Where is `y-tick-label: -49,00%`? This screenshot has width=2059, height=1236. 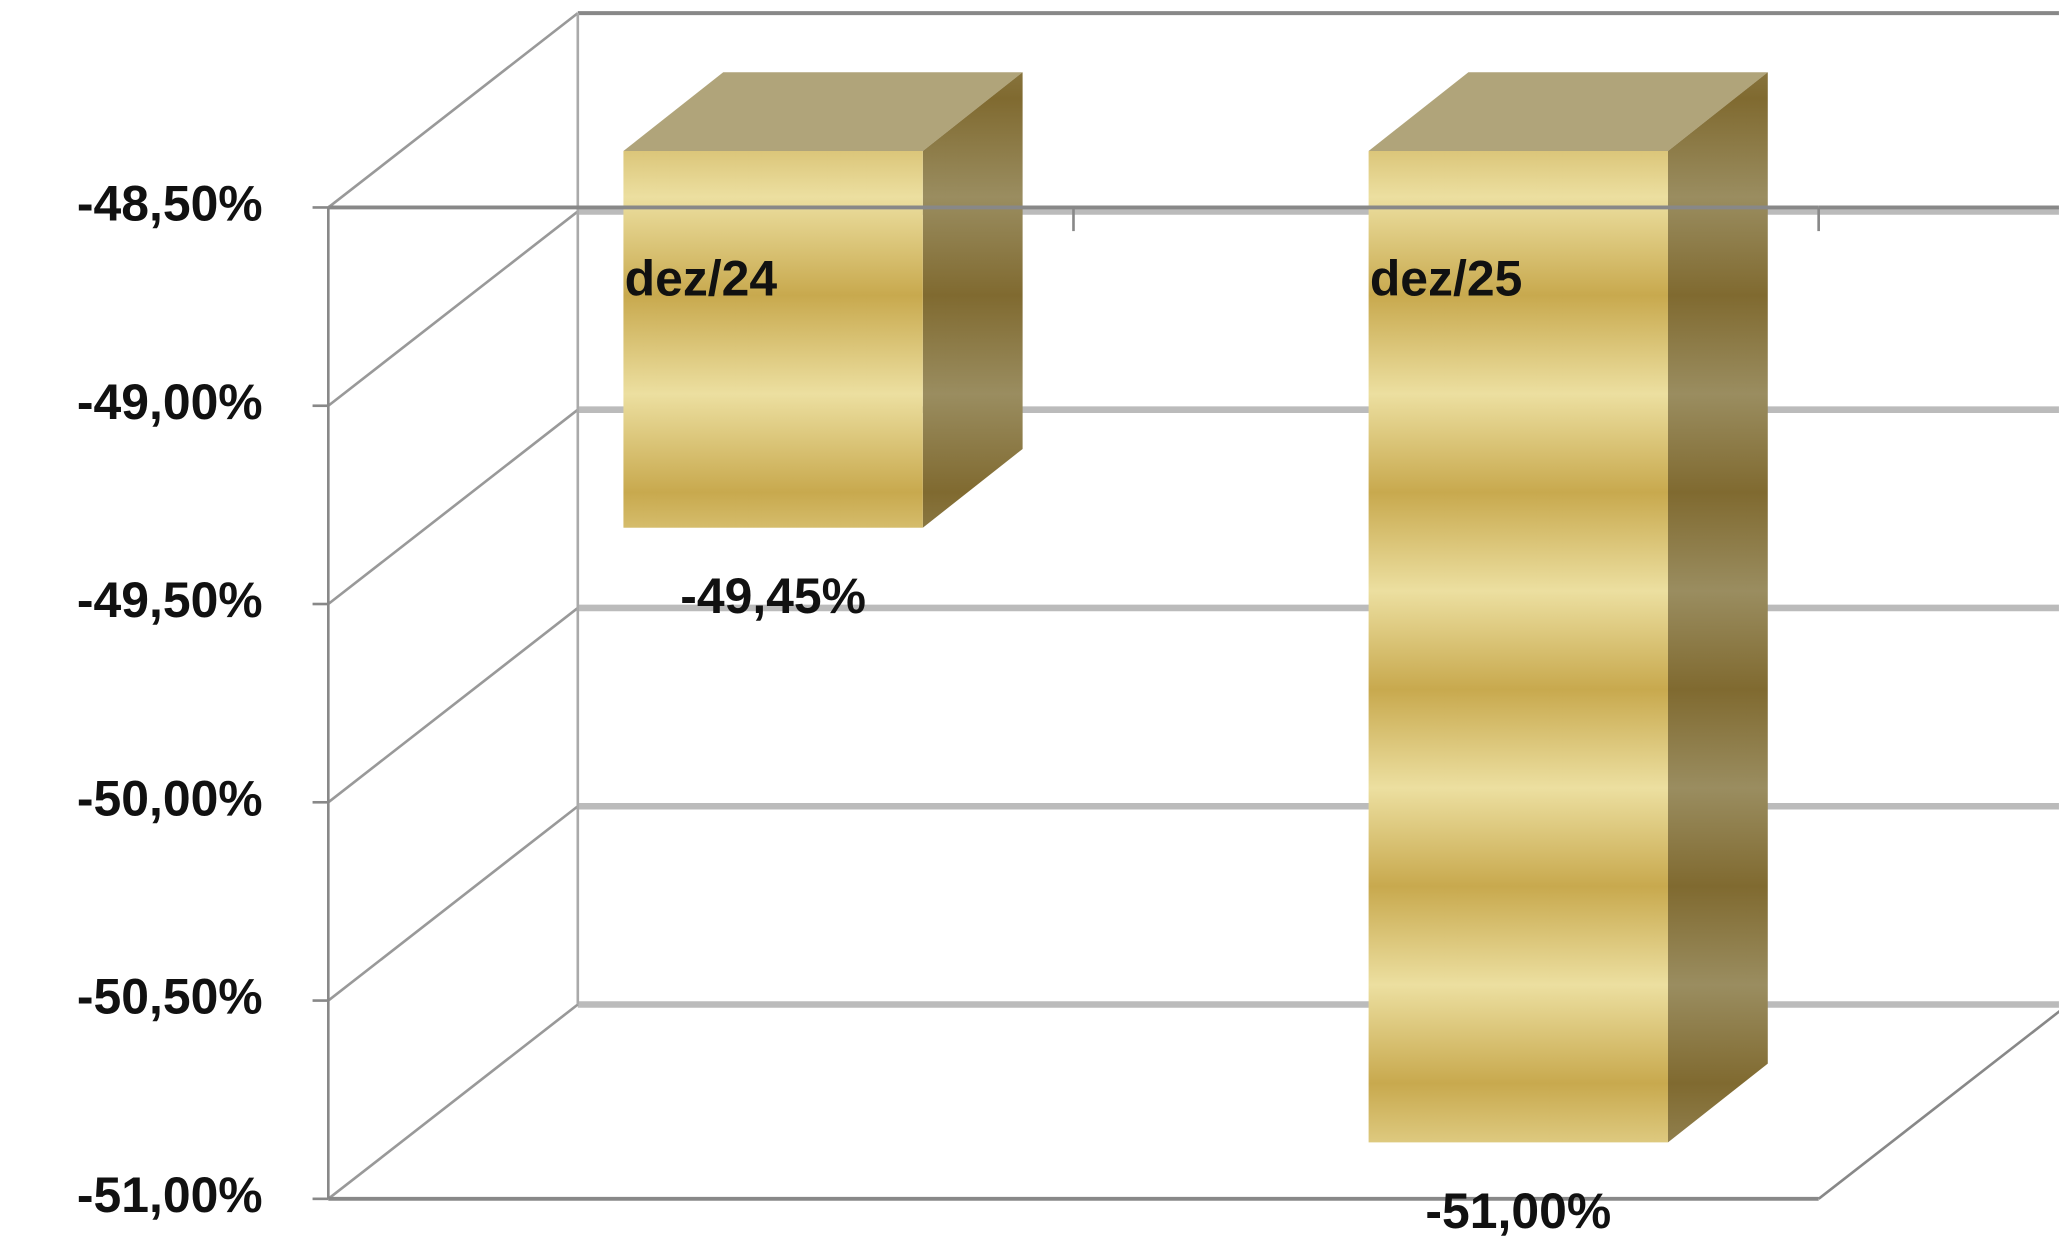 y-tick-label: -49,00% is located at coordinates (170, 402).